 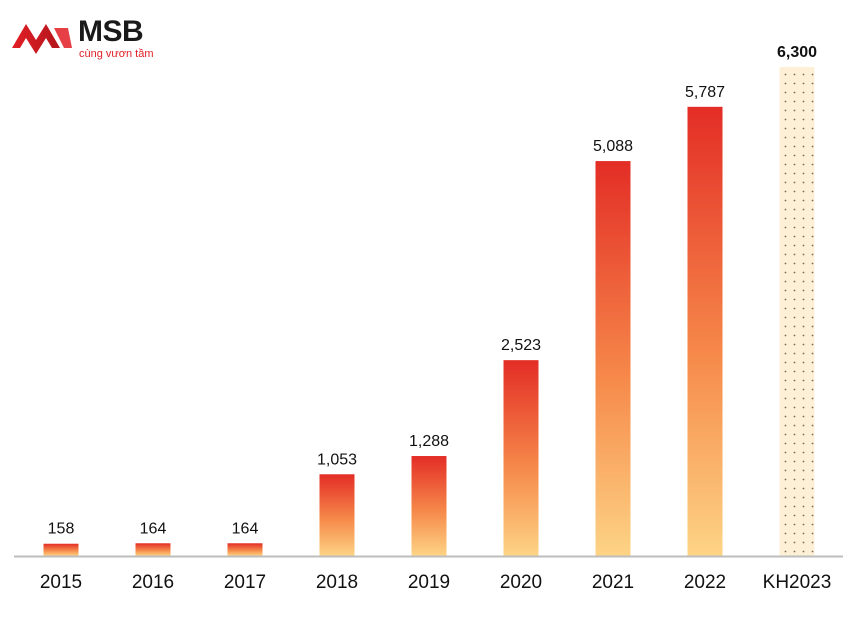 I want to click on value-label-2015: 158, so click(x=61, y=529).